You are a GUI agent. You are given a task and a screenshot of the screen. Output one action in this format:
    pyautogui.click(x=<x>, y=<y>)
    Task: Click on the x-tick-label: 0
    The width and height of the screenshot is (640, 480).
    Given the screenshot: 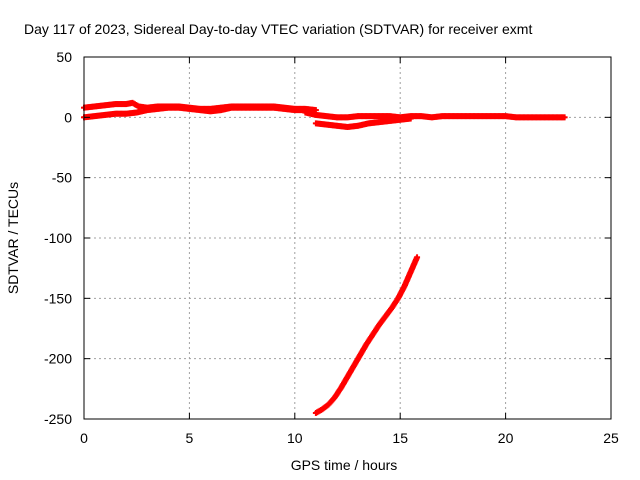 What is the action you would take?
    pyautogui.click(x=84, y=438)
    